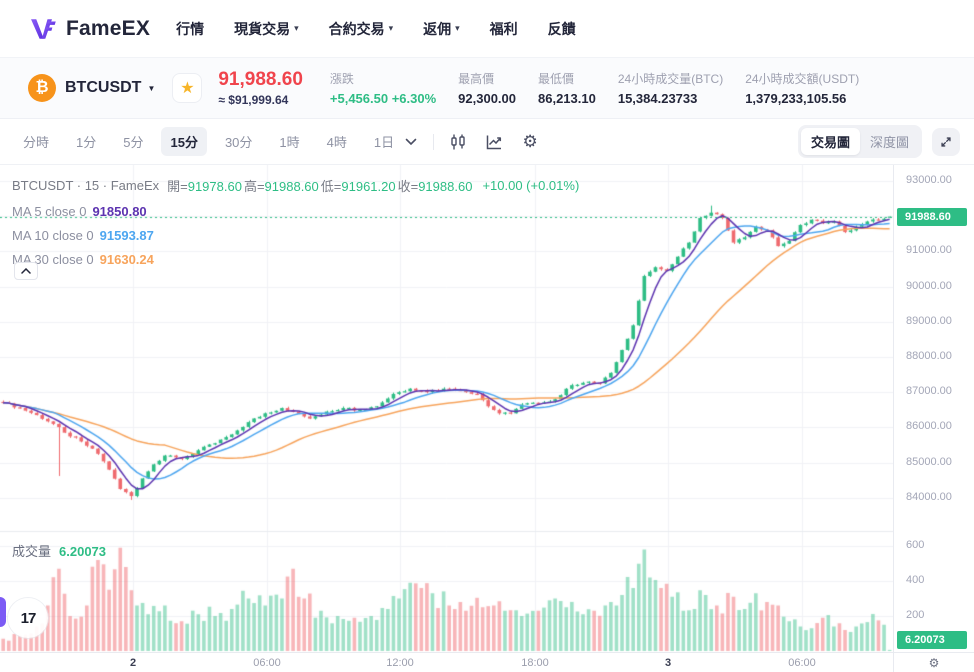  What do you see at coordinates (411, 142) in the screenshot?
I see `timeframe-dropdown-caret` at bounding box center [411, 142].